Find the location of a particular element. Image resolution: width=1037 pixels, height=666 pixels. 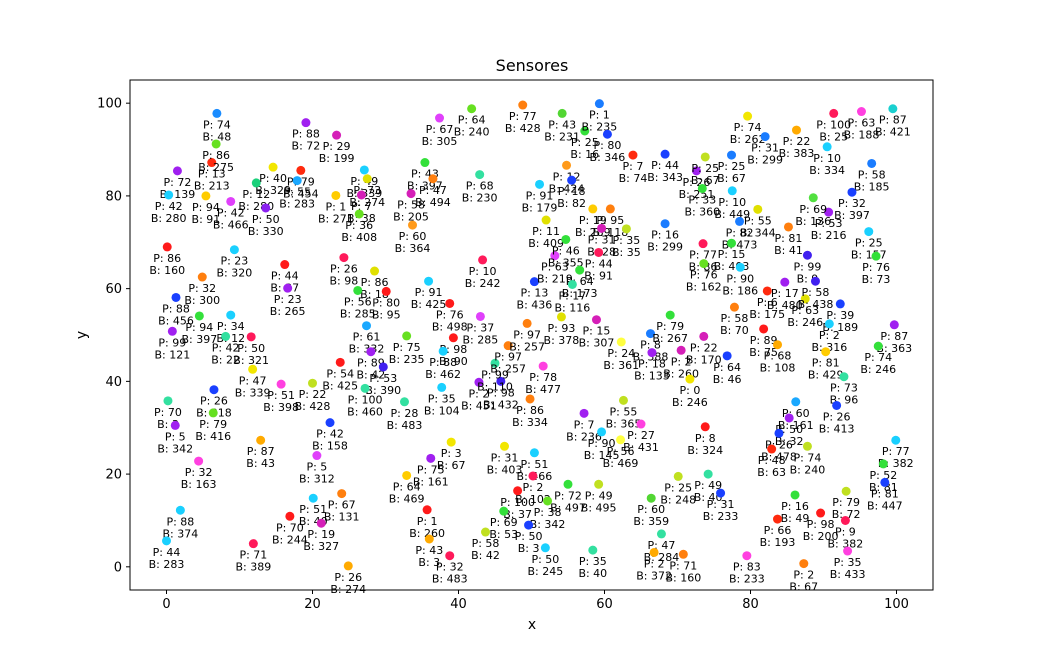

point-label-p: P: 81 is located at coordinates (789, 238).